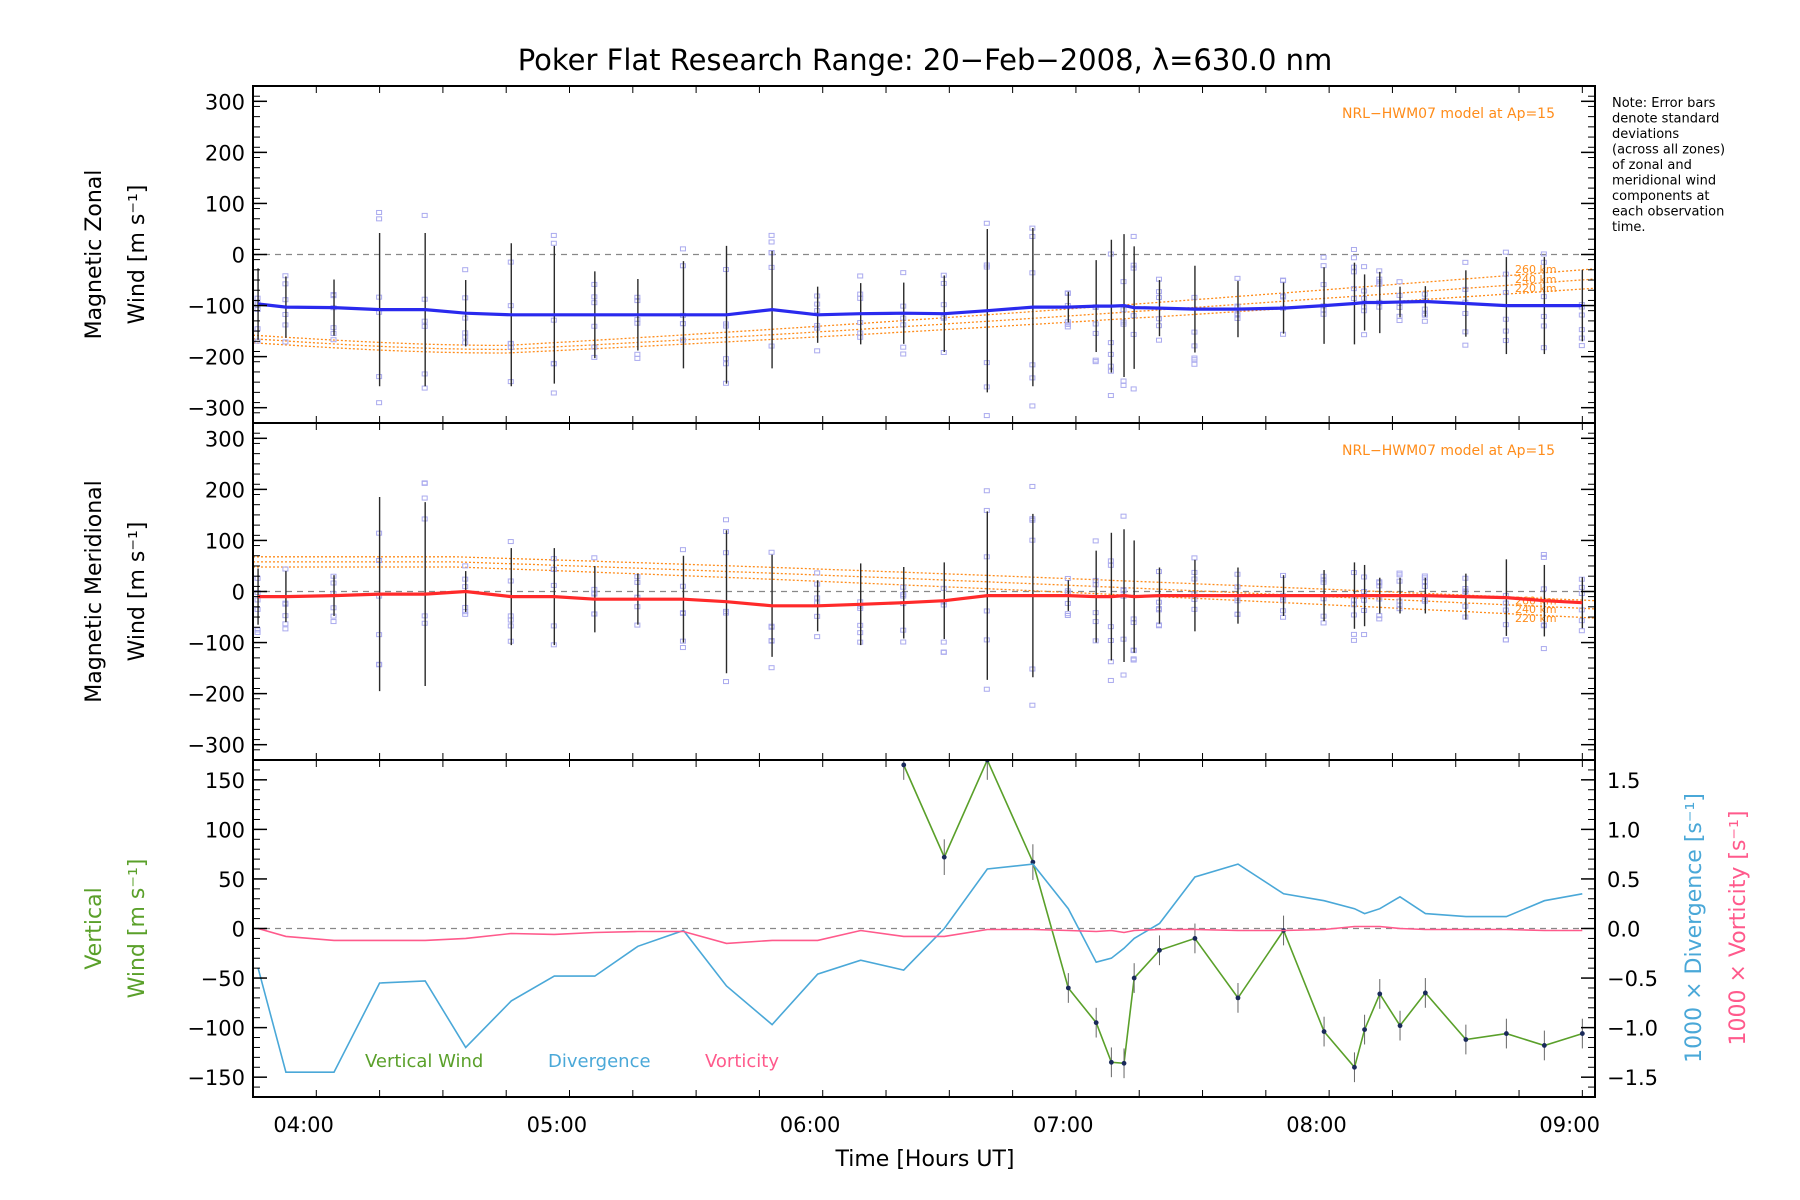 The image size is (1800, 1200). Describe the element at coordinates (424, 1061) in the screenshot. I see `legend-entry: Vertical Wind` at that location.